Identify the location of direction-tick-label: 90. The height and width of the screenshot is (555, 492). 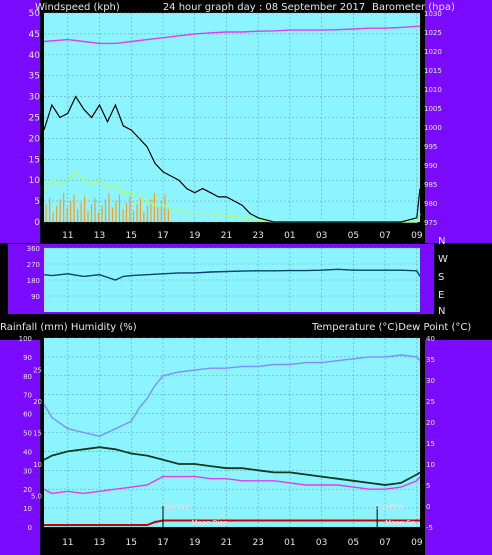
(35, 297).